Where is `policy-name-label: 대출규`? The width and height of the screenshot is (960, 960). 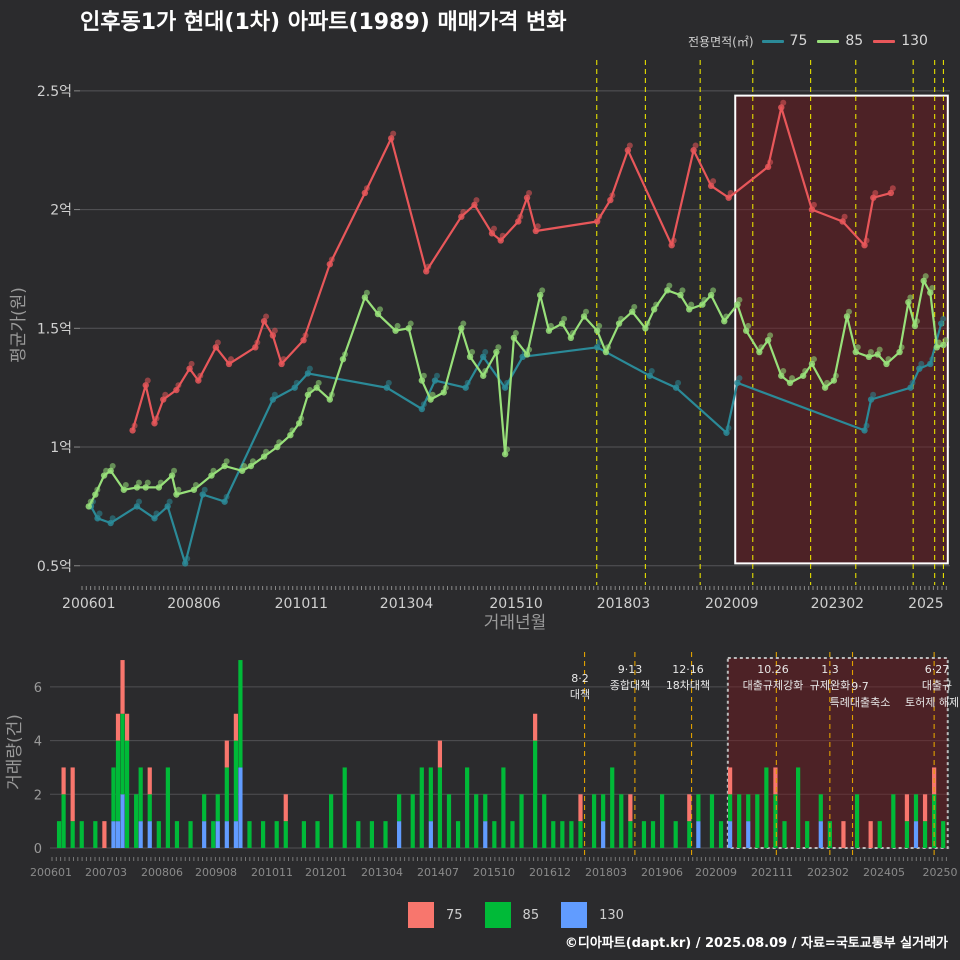
policy-name-label: 대출규 is located at coordinates (937, 685).